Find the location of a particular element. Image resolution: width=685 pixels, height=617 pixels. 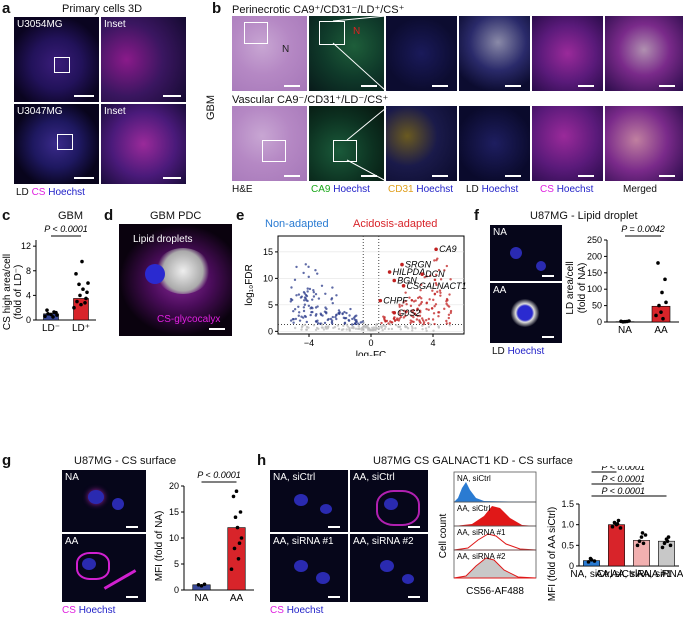

legend-hoechst: Hoechst is located at coordinates (305, 610).